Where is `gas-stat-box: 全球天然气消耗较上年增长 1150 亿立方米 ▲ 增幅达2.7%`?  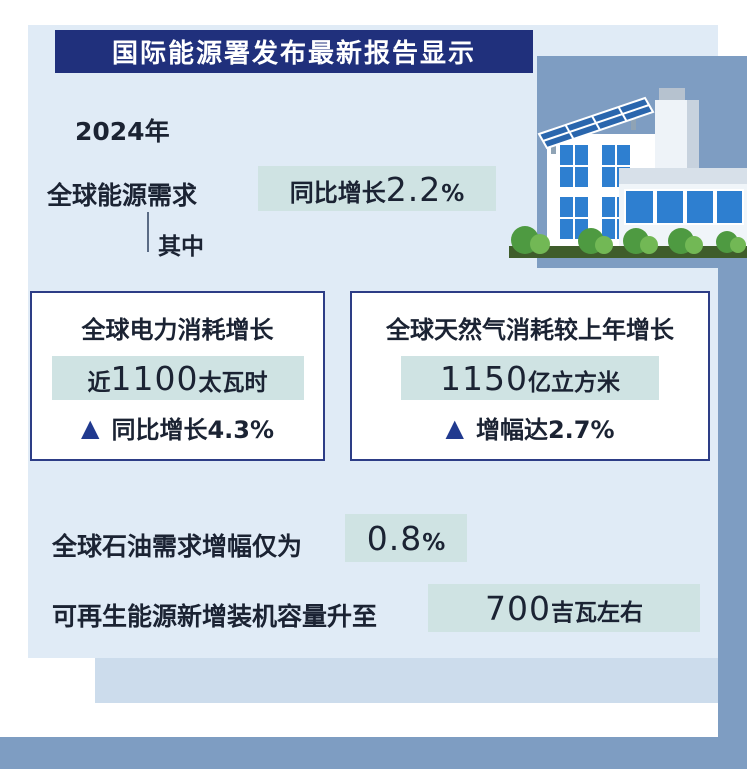 gas-stat-box: 全球天然气消耗较上年增长 1150 亿立方米 ▲ 增幅达2.7% is located at coordinates (530, 376).